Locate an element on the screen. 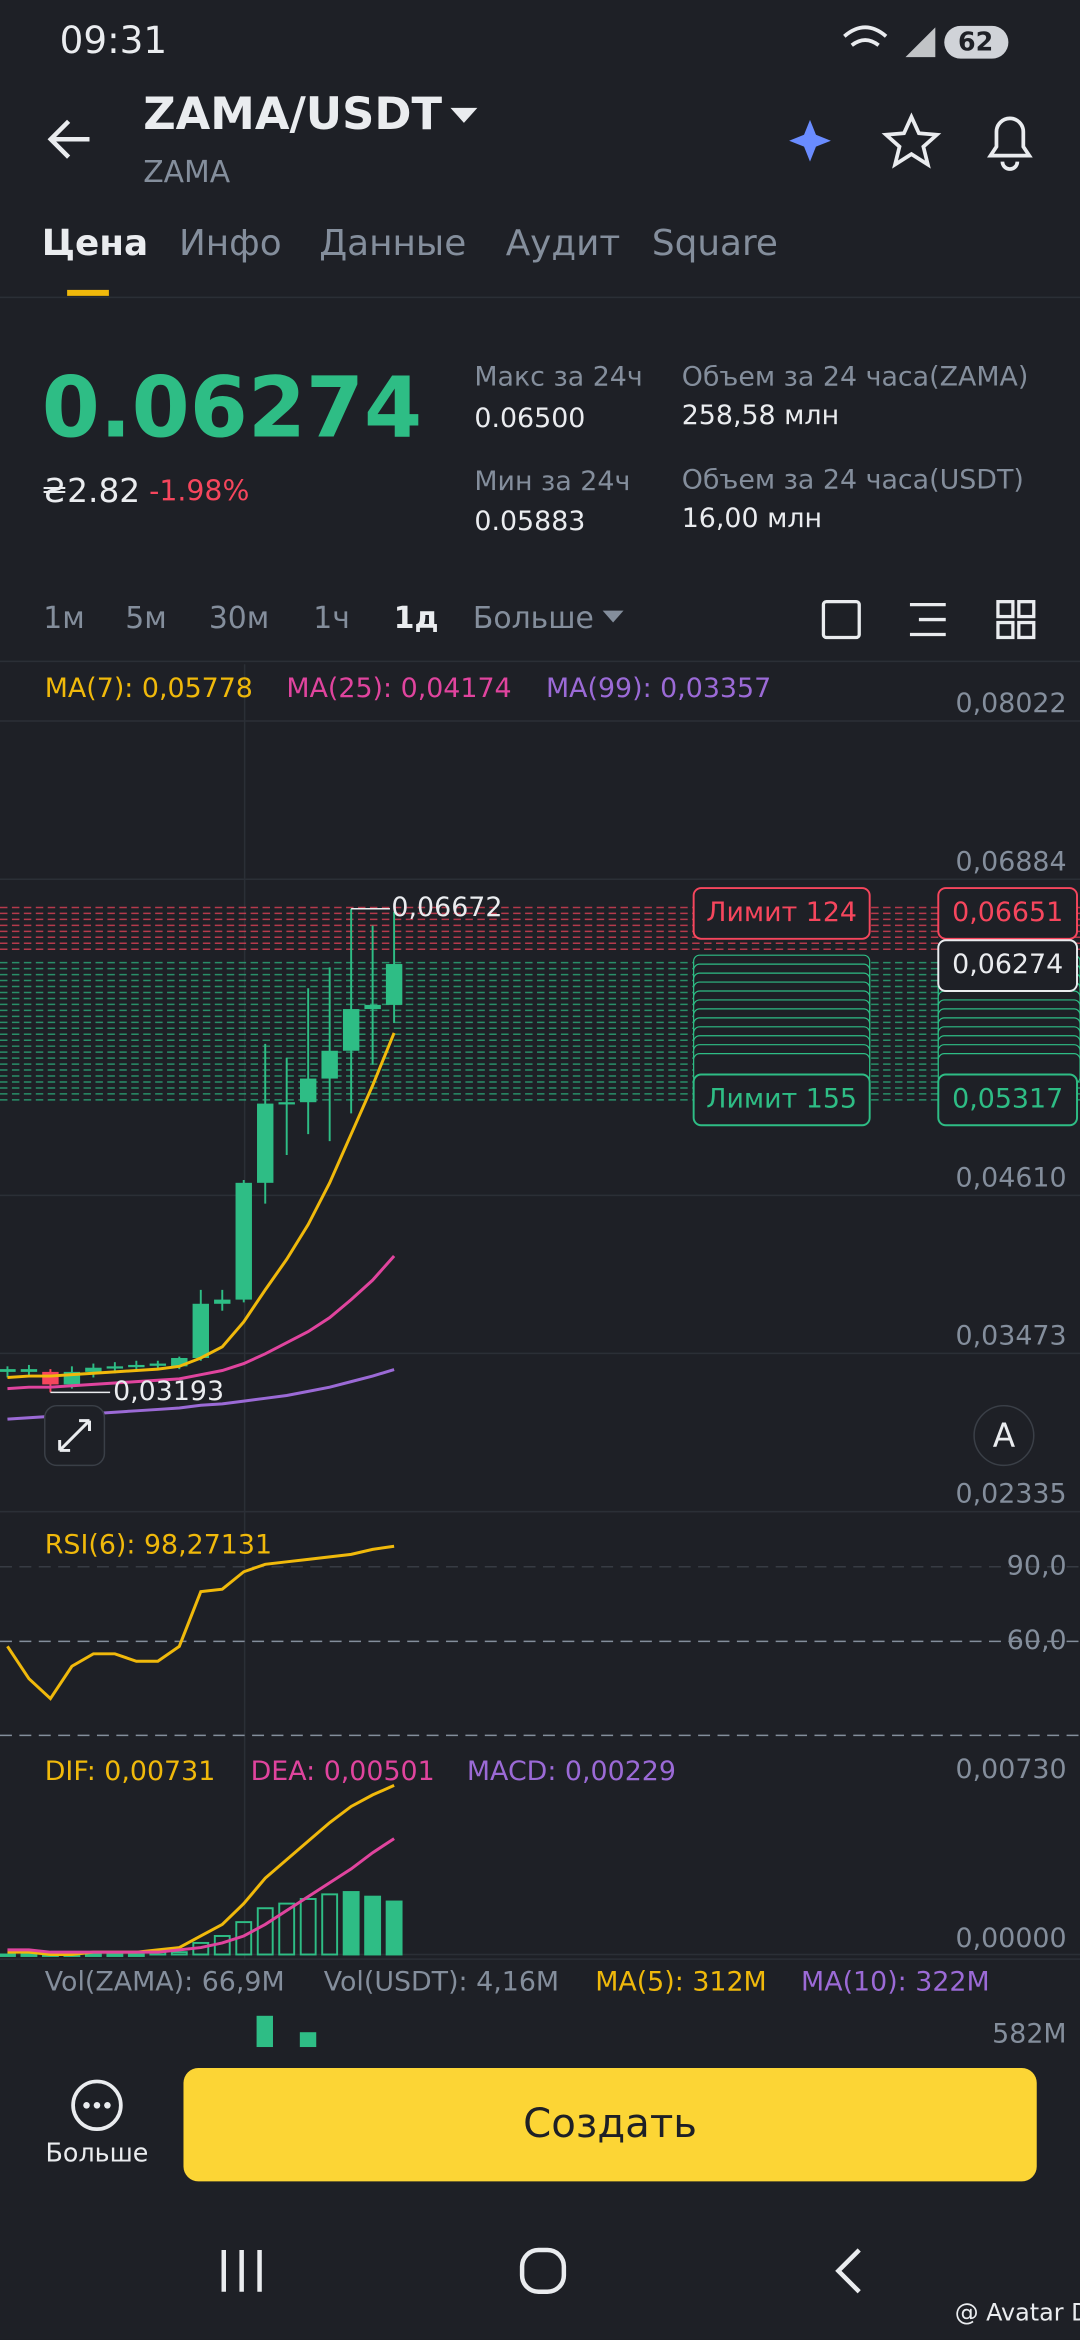  more-dots is located at coordinates (97, 2105).